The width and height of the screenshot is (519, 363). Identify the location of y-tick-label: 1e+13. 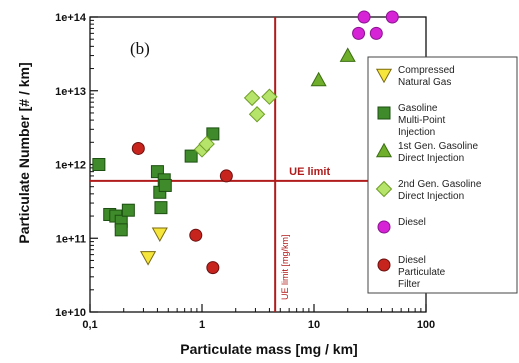
(70, 92).